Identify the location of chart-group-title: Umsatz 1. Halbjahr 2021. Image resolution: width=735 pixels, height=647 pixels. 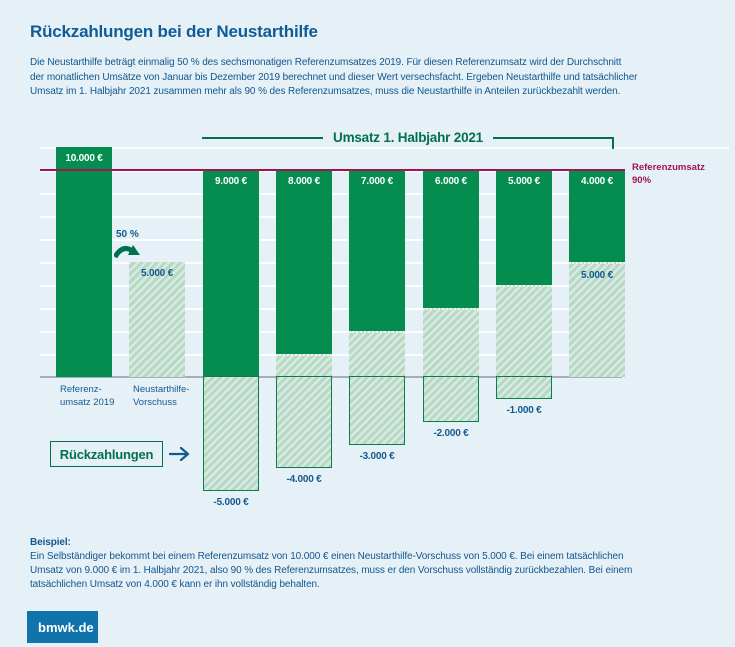
(408, 137).